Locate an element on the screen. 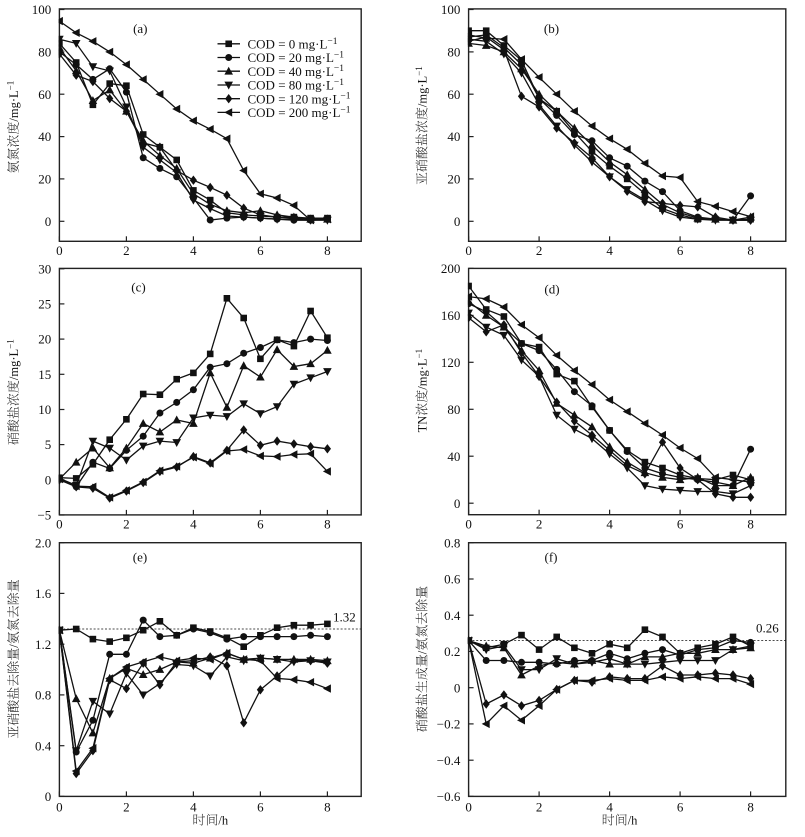 The height and width of the screenshot is (837, 805). svg-text: TN is located at coordinates (423, 424).